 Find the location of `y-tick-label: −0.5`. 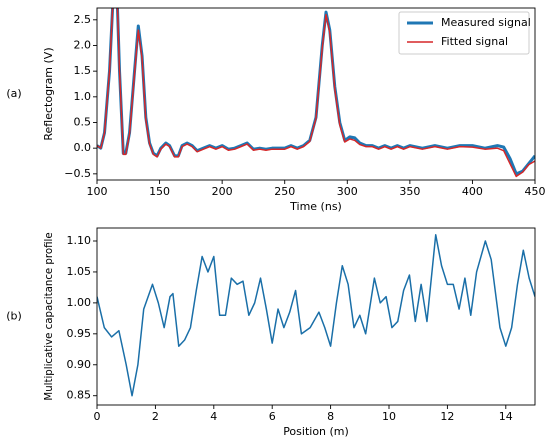

y-tick-label: −0.5 is located at coordinates (77, 173).